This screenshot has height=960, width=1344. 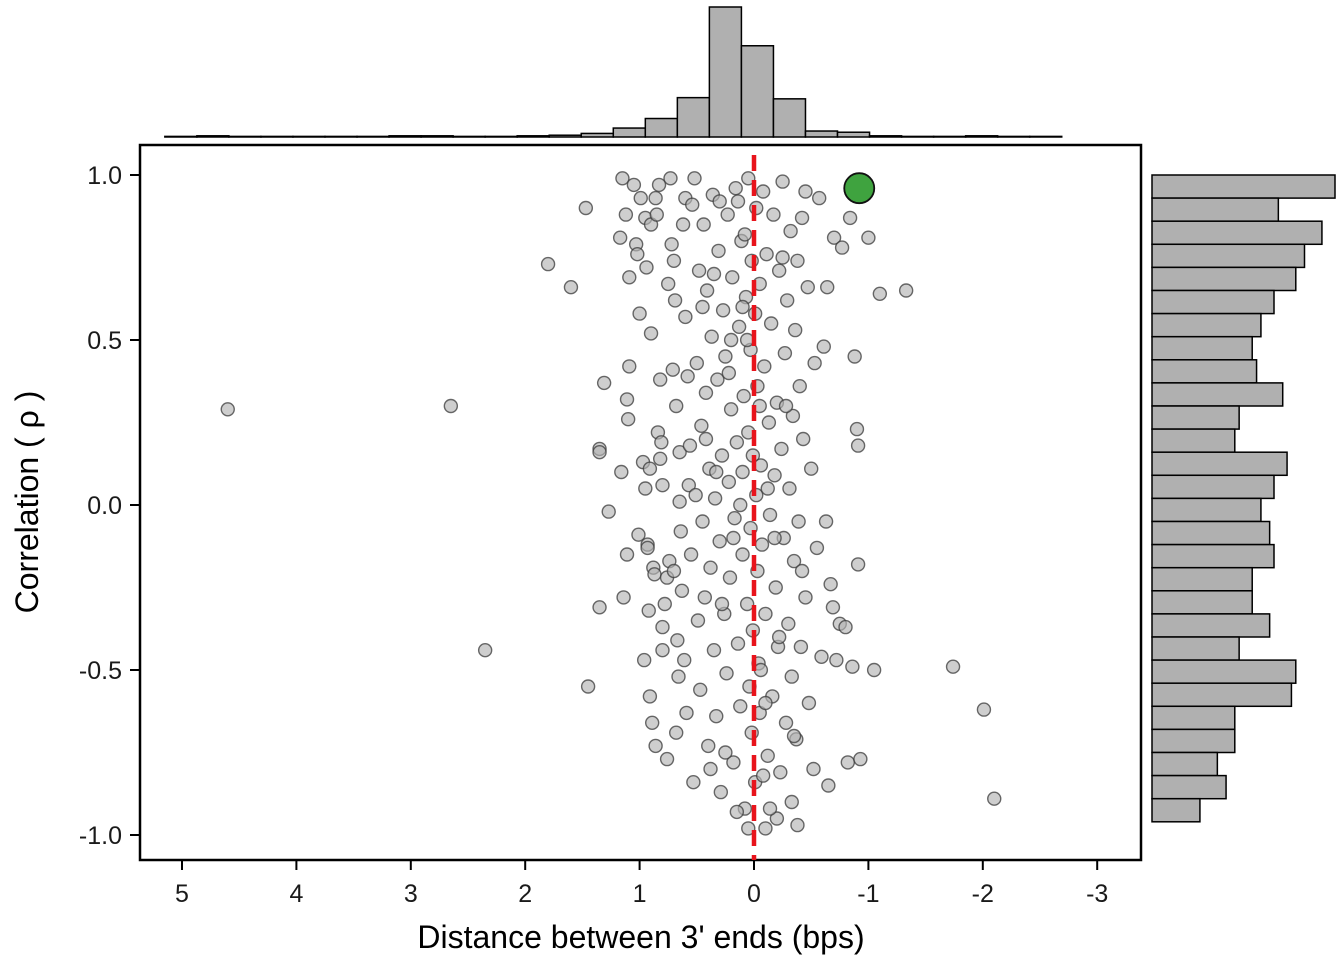 I want to click on x-axis-title: Distance between 3' ends (bps), so click(x=640, y=937).